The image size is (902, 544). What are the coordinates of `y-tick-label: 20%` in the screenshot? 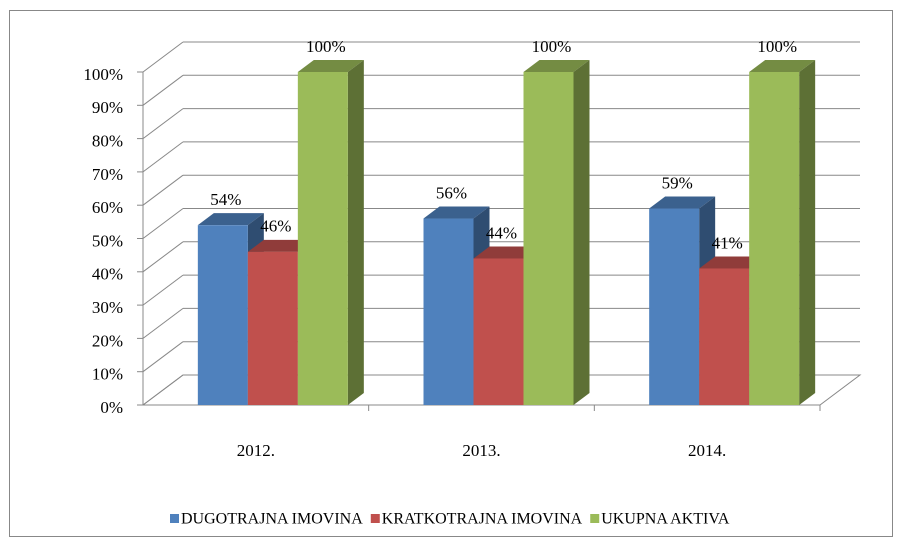 It's located at (107, 340).